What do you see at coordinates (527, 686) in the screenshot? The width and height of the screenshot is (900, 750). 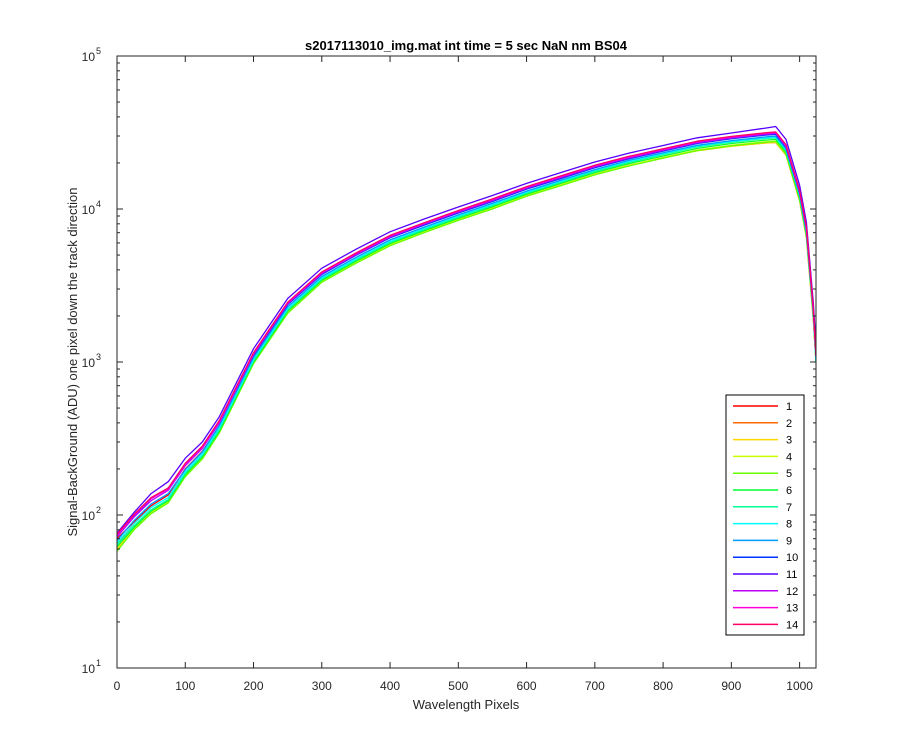 I see `x-tick-label: 600` at bounding box center [527, 686].